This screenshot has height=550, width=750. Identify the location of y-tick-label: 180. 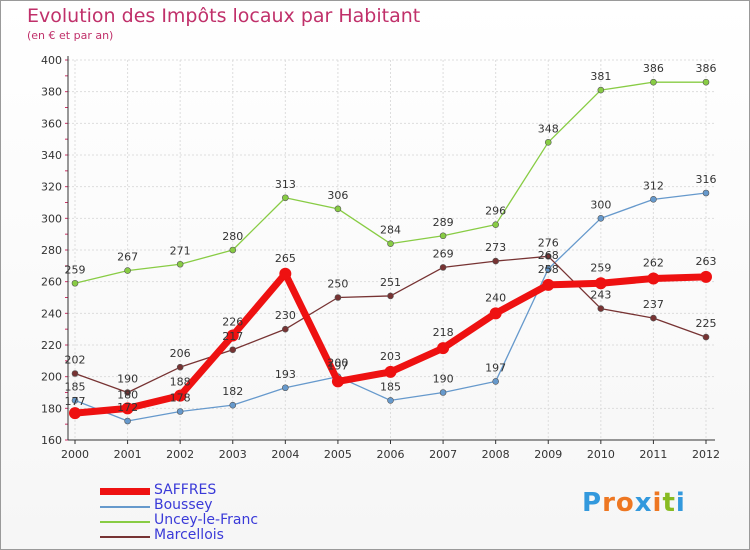
(51, 408).